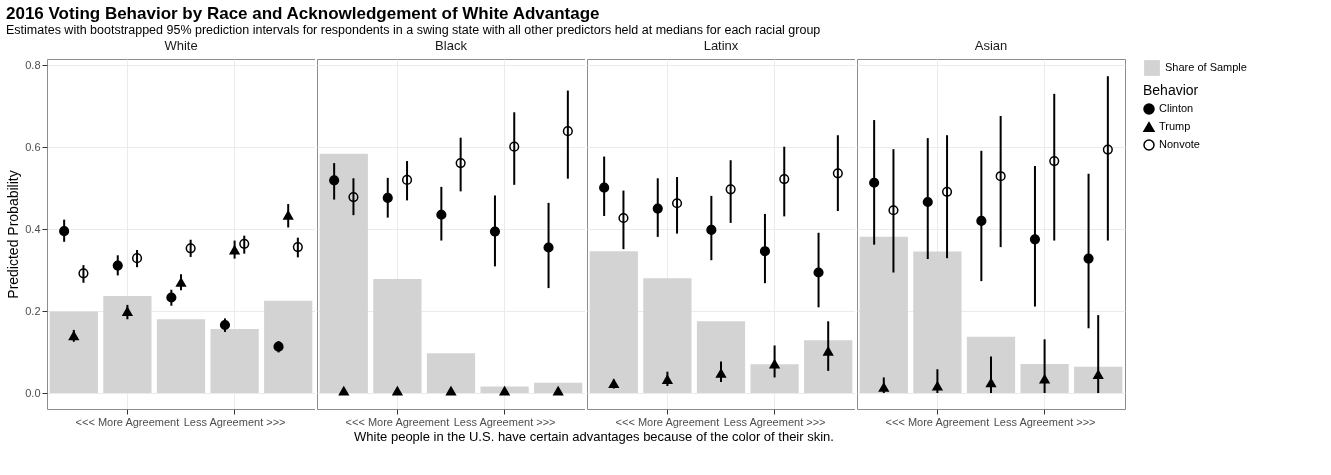 The image size is (1331, 475). I want to click on legend-label: Clinton, so click(1176, 108).